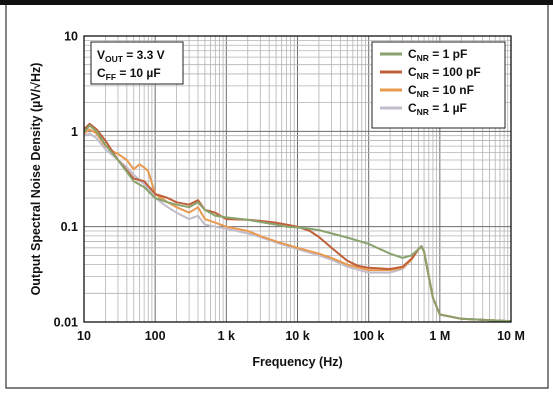  I want to click on x-tick-labels: 10 100 1 k 10 k 100 k 1 M 10 M, so click(301, 336).